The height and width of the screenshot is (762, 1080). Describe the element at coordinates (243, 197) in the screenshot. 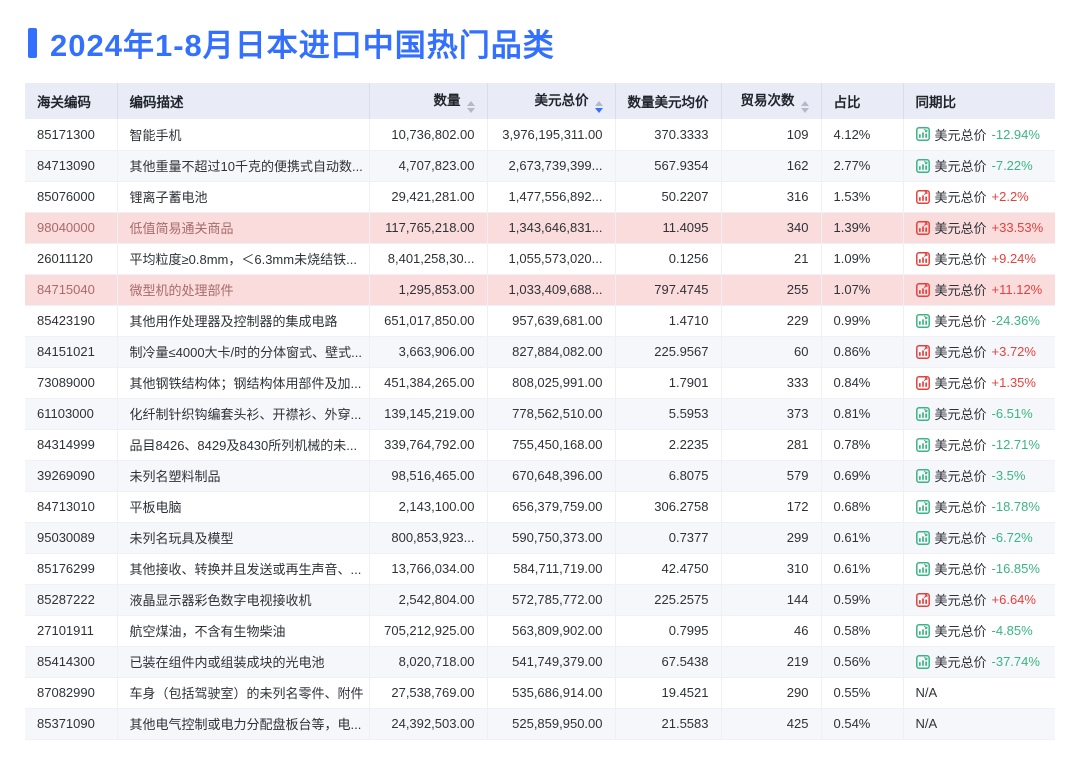

I see `cell-description: 锂离子蓄电池` at that location.